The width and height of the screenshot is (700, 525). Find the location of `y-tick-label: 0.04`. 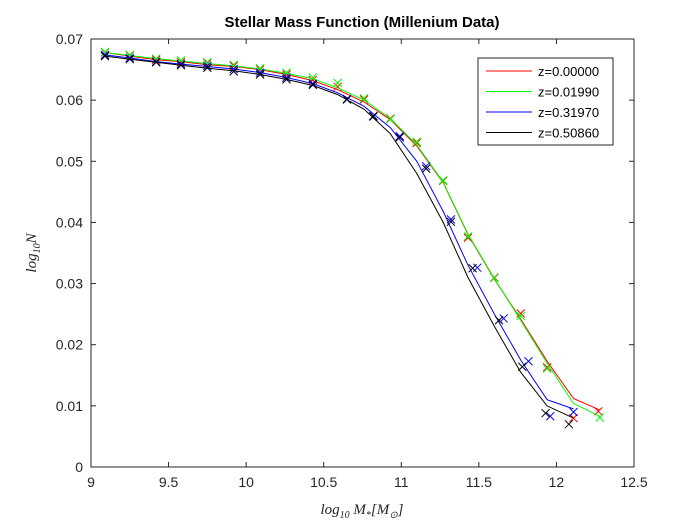

y-tick-label: 0.04 is located at coordinates (69, 222).